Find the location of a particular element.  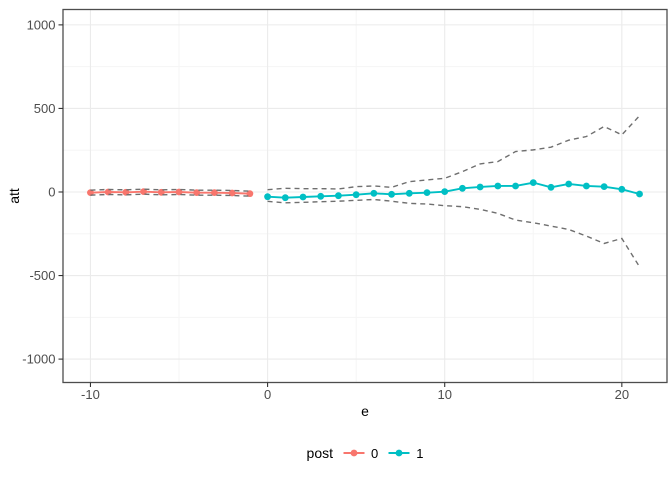

y-tick-label: -500 is located at coordinates (42, 275).